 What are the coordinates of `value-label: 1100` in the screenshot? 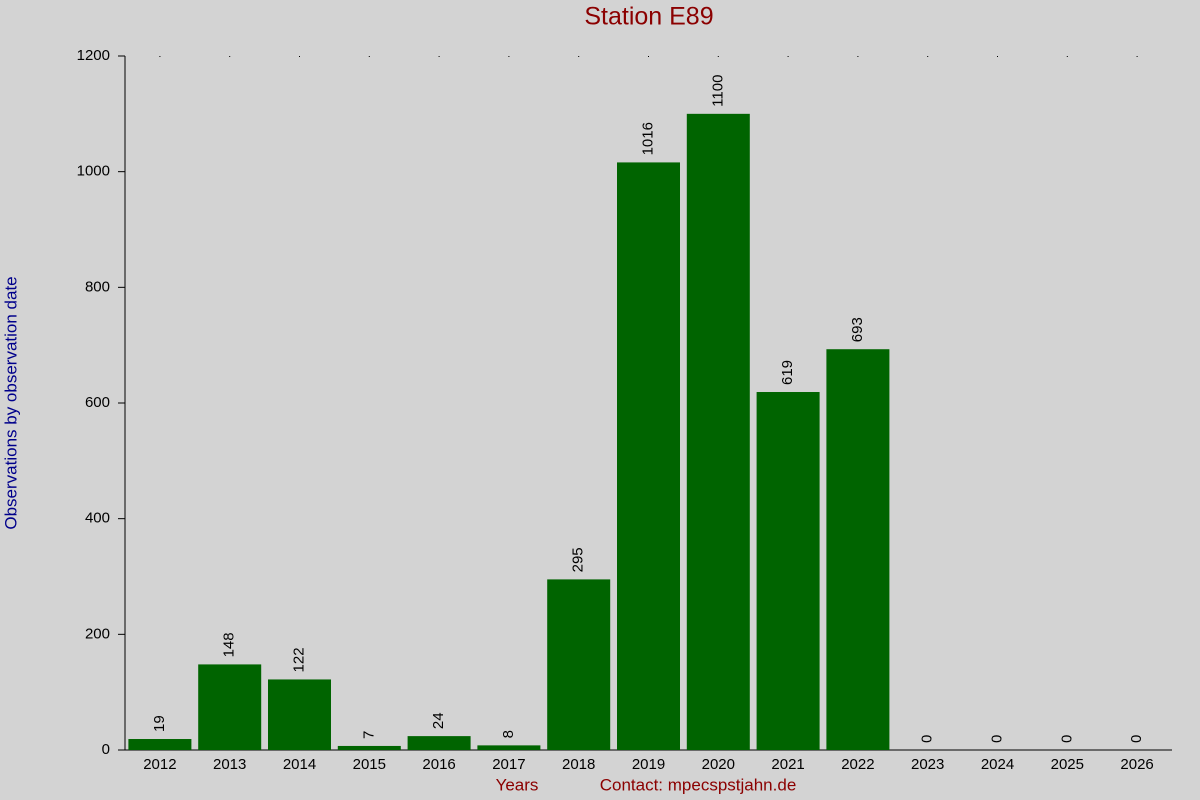 It's located at (717, 91).